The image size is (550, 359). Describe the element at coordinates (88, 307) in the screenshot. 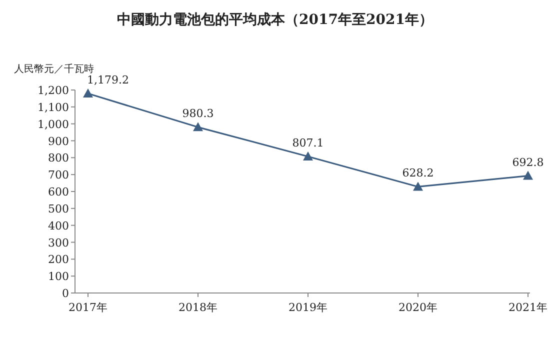

I see `x-tick-label: 2017年` at that location.